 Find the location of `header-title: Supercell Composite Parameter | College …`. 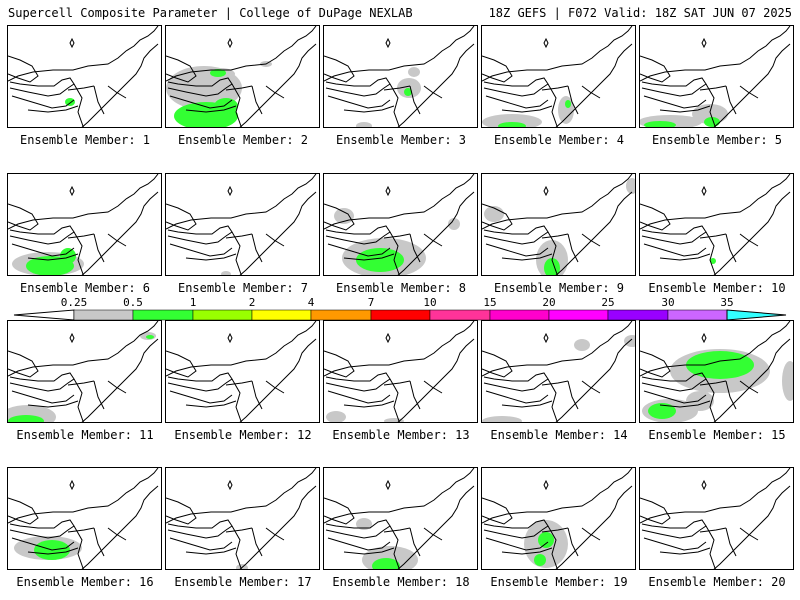

header-title: Supercell Composite Parameter | College … is located at coordinates (210, 13).